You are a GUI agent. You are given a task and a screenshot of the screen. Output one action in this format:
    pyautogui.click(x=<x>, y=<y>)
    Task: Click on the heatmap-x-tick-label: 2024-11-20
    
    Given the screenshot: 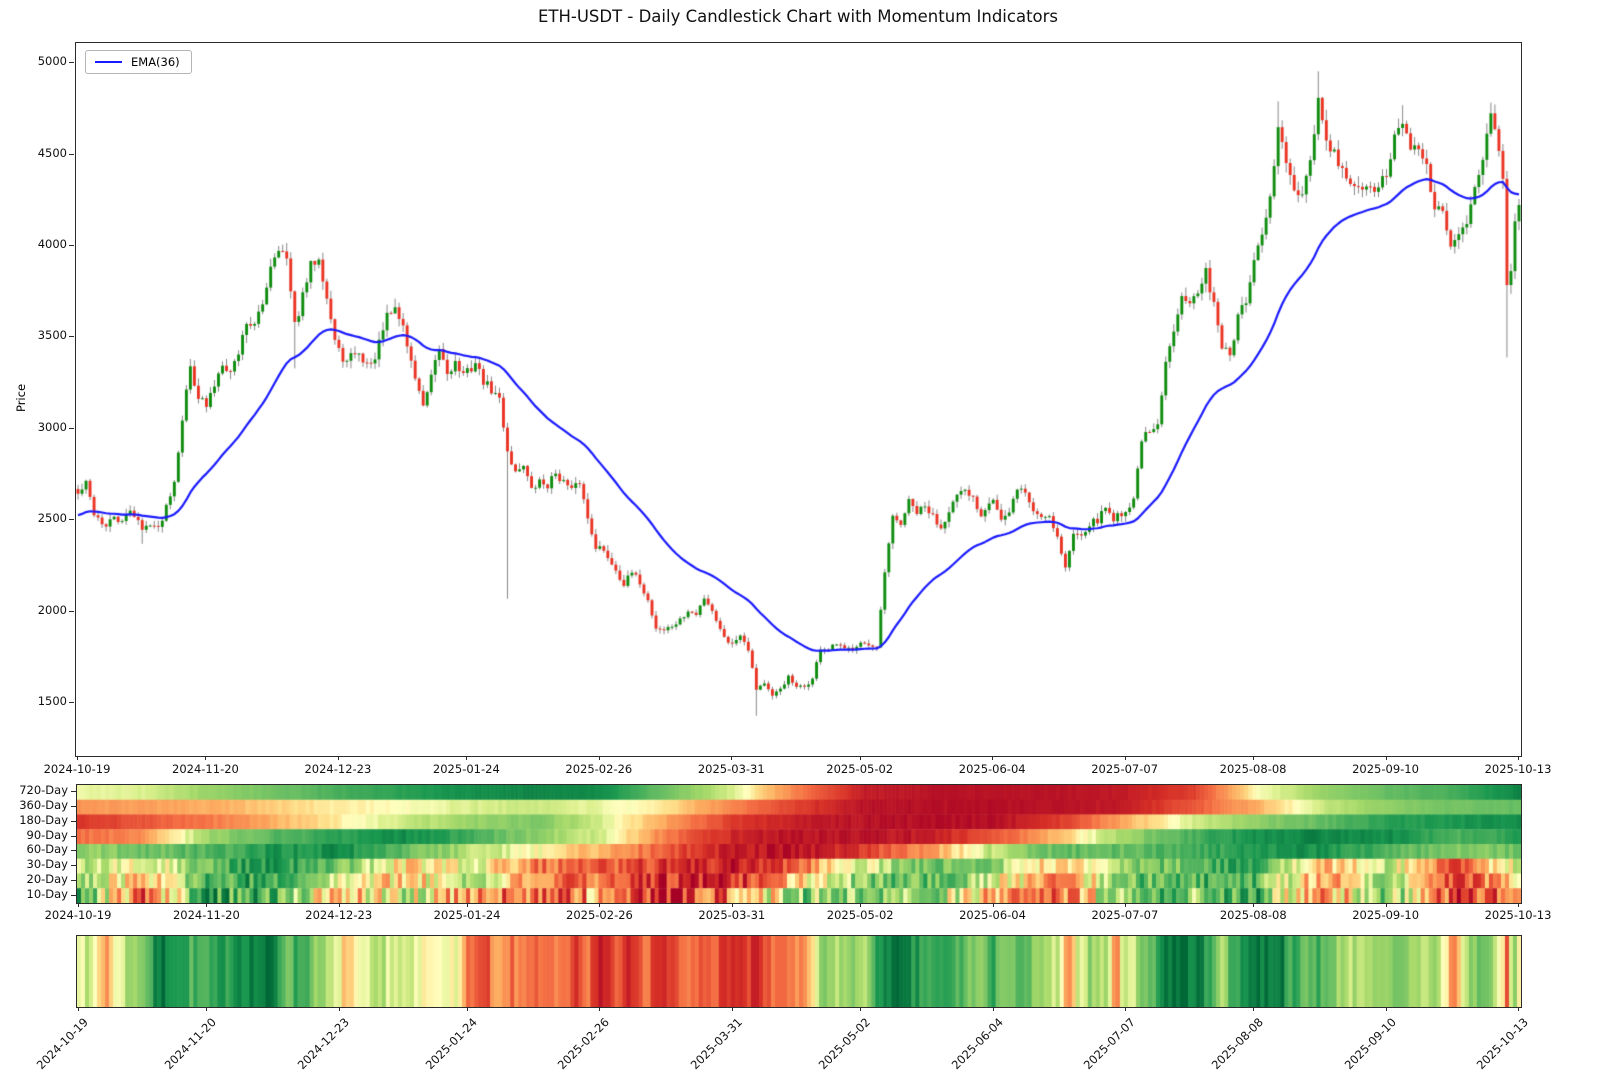 What is the action you would take?
    pyautogui.click(x=206, y=915)
    